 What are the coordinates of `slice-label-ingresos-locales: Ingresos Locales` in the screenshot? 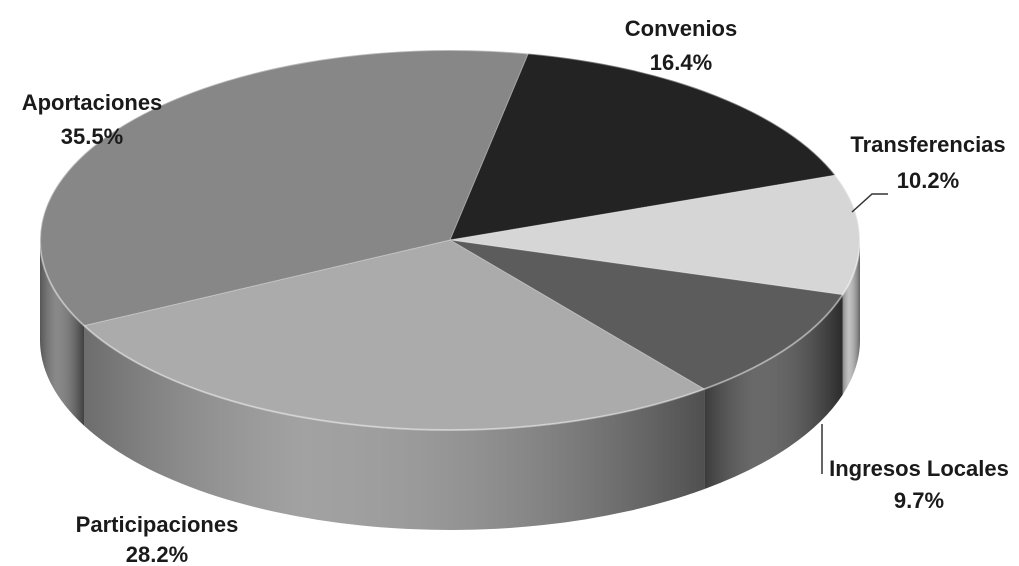 It's located at (919, 468).